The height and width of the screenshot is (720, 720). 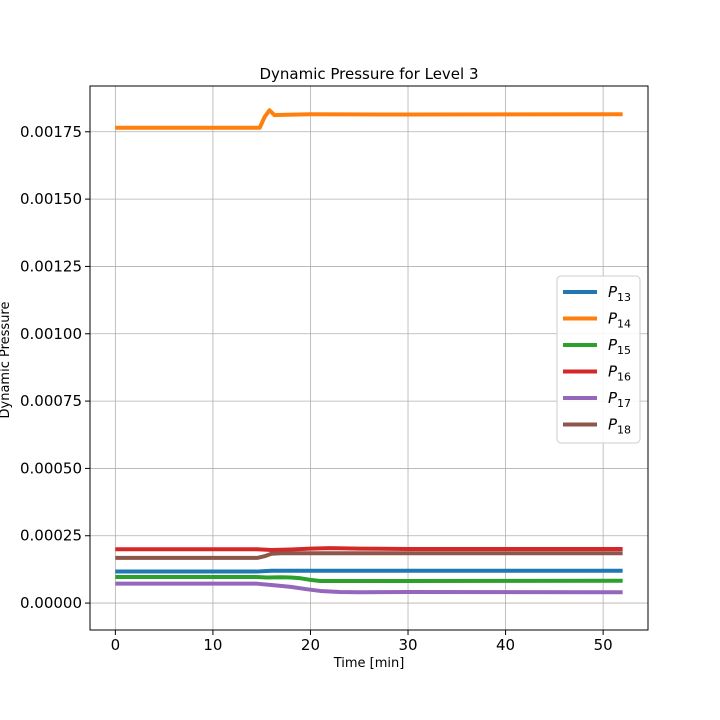 I want to click on x-tick-label: 20, so click(x=310, y=645).